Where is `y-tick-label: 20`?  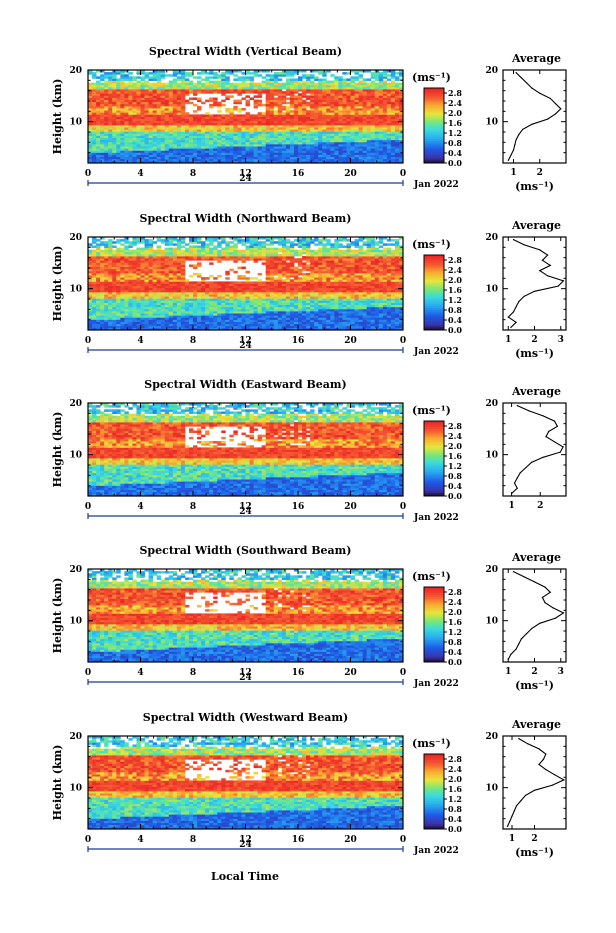 y-tick-label: 20 is located at coordinates (75, 71).